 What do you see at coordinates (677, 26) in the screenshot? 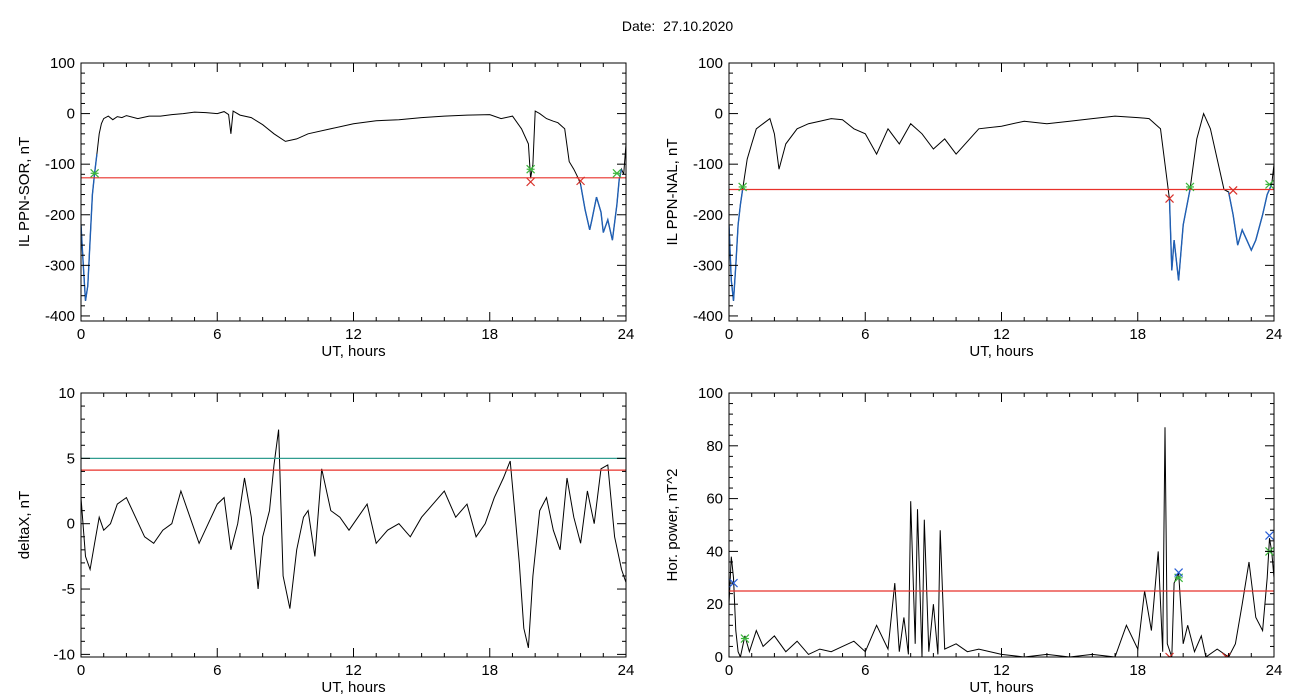
I see `page-title: Date: 27.10.2020` at bounding box center [677, 26].